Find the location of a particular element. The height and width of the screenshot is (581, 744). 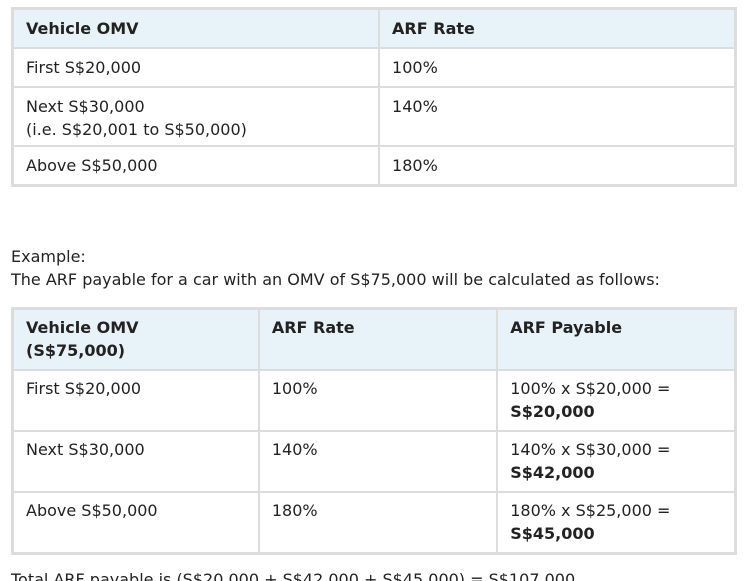

table-row: First S$20,000 100% is located at coordinates (374, 67).